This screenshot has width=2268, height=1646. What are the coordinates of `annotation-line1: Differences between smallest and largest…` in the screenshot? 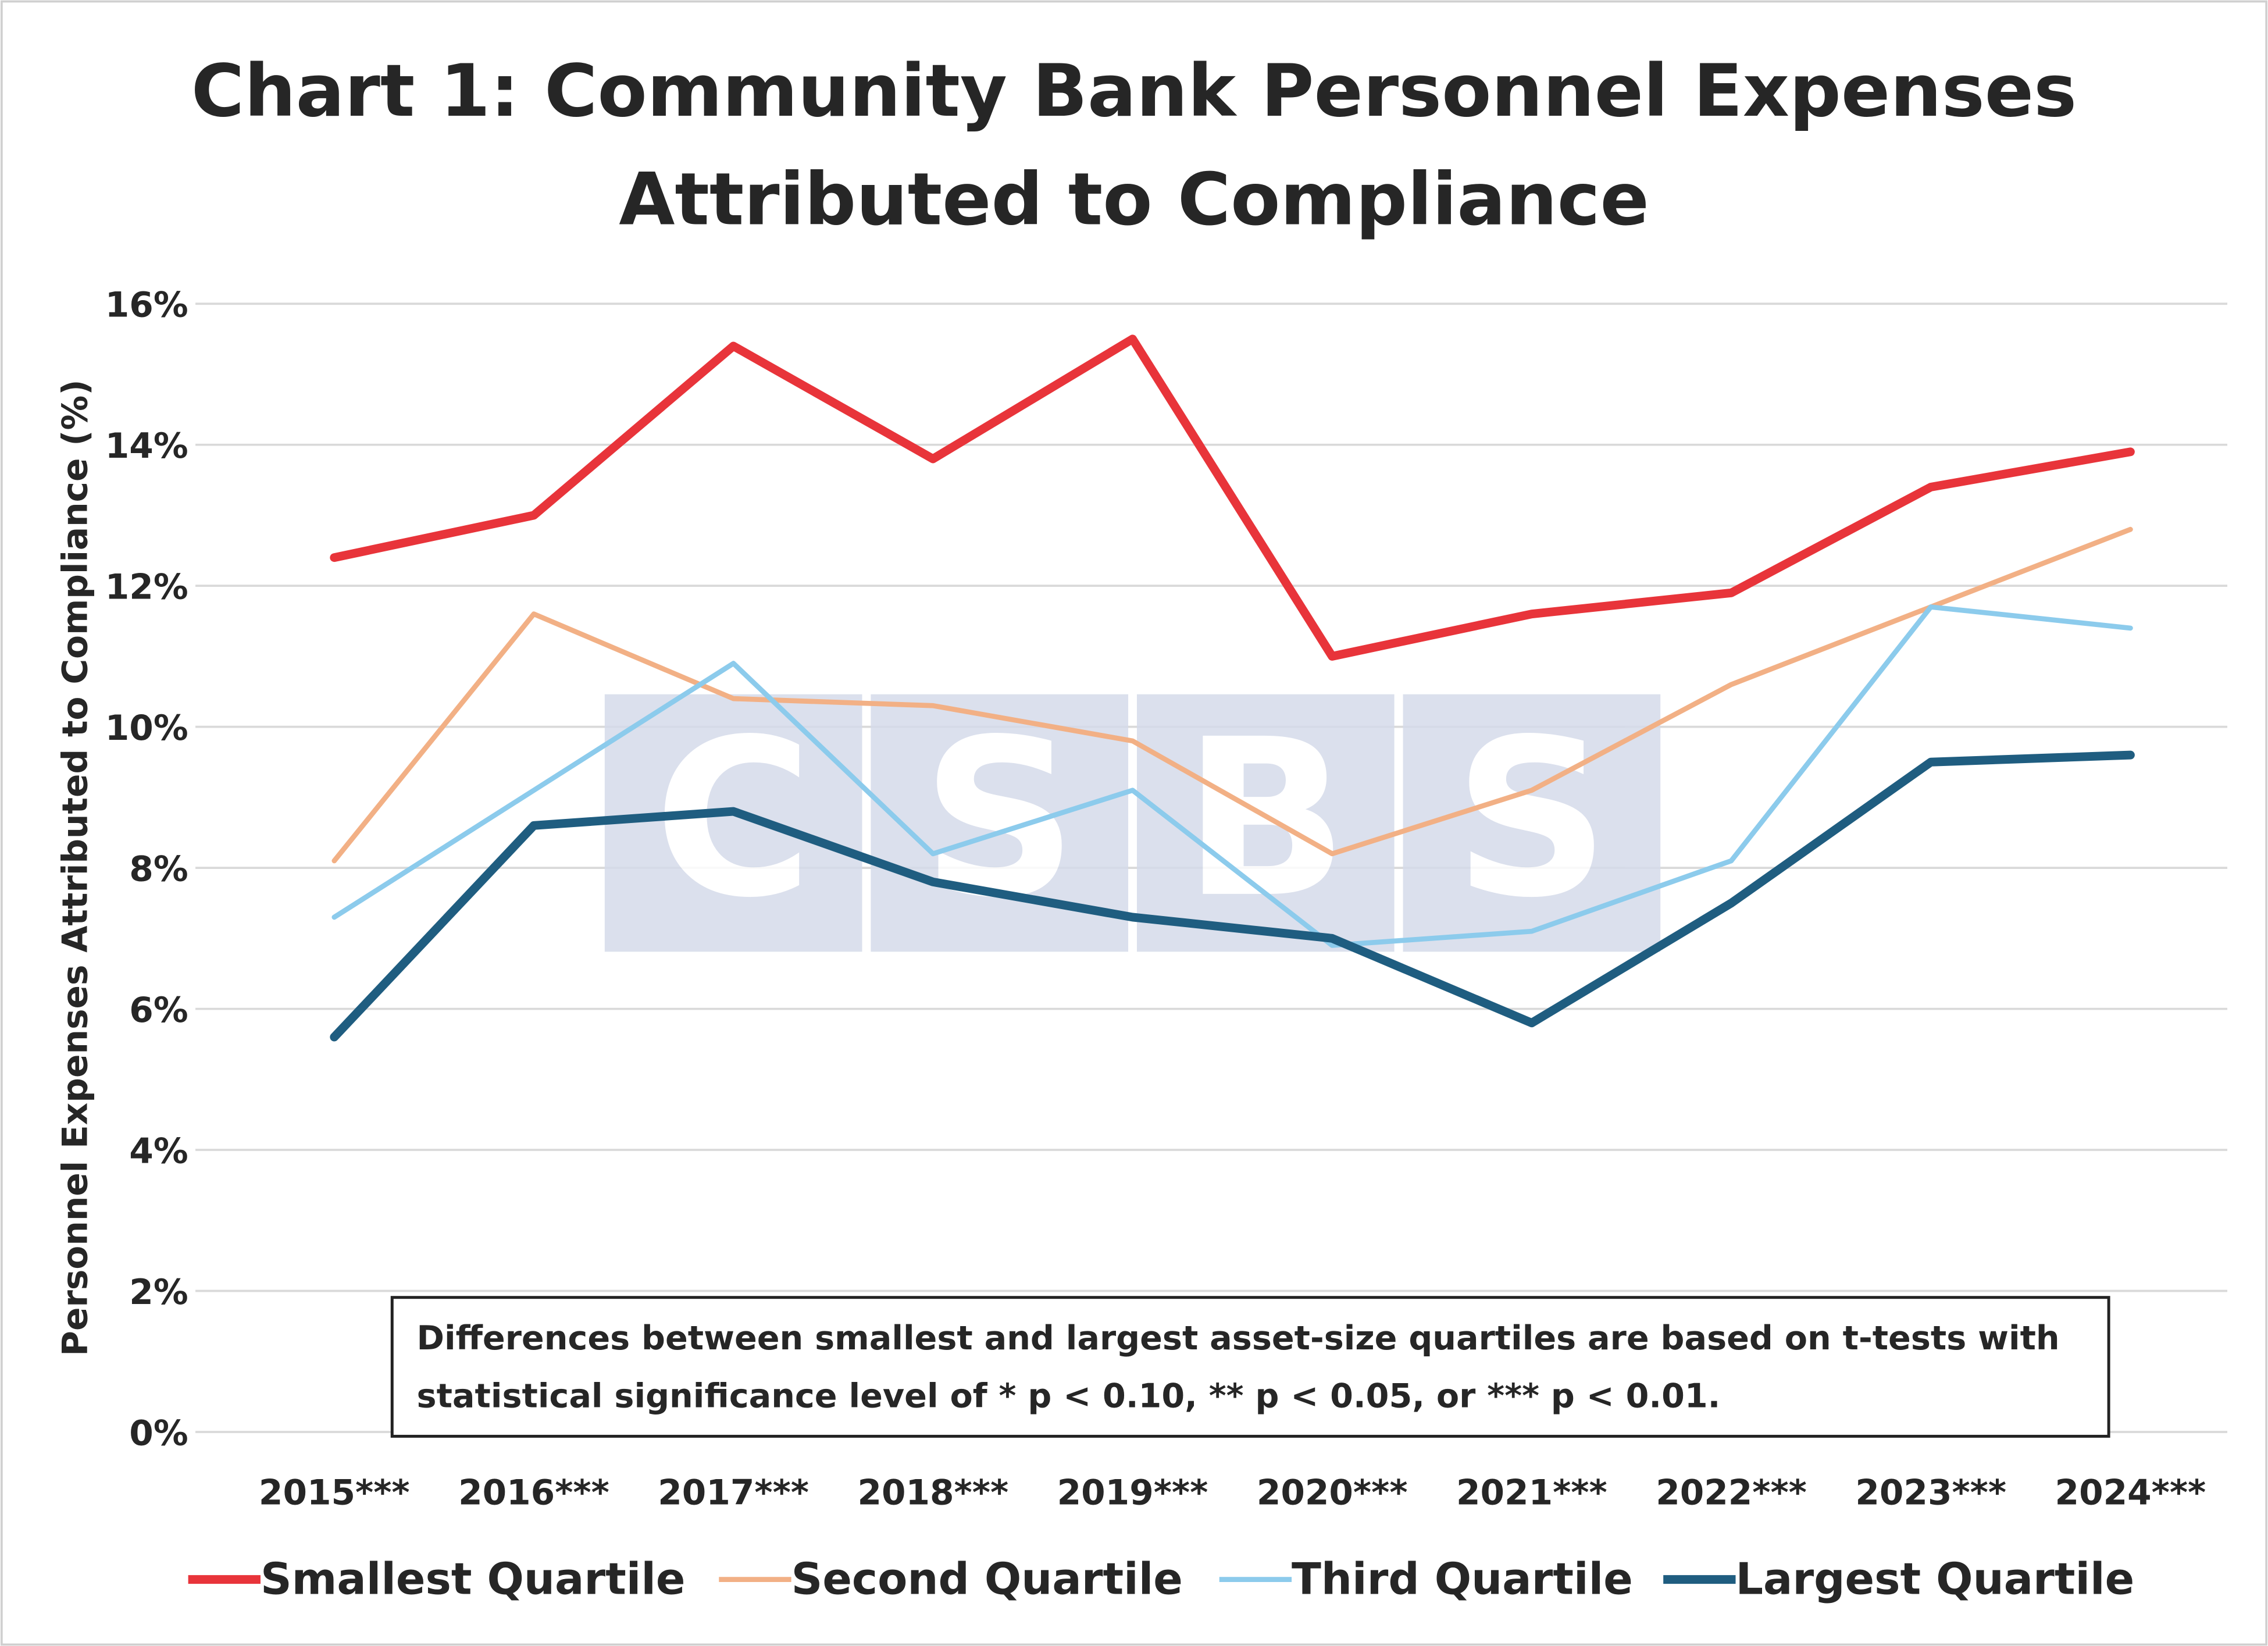 It's located at (1238, 1338).